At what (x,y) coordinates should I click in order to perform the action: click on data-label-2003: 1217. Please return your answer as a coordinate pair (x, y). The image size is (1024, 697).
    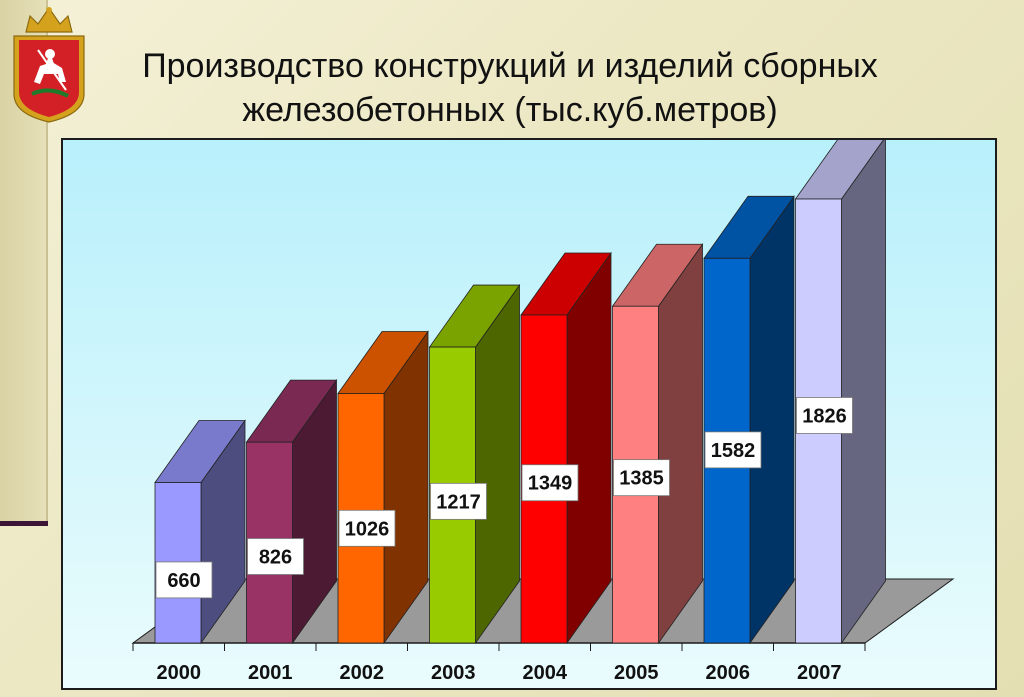
    Looking at the image, I should click on (458, 502).